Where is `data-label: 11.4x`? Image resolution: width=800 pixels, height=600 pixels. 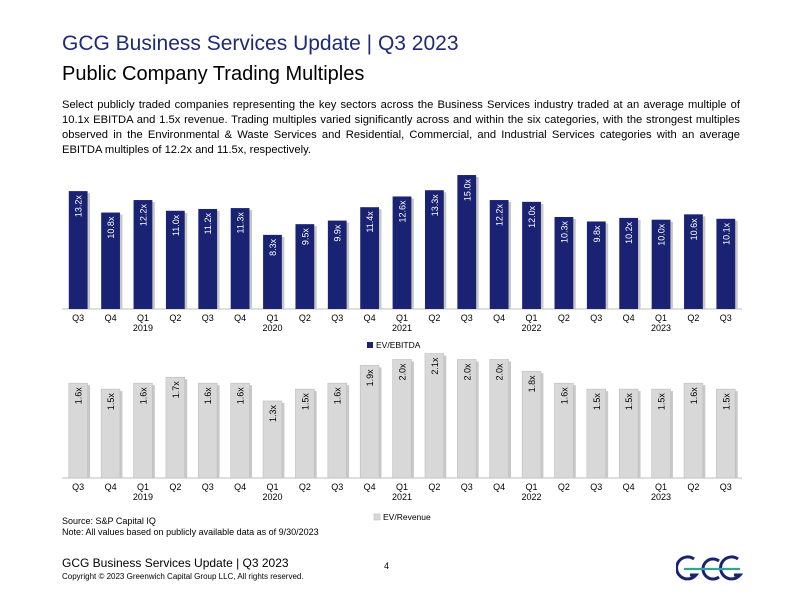
data-label: 11.4x is located at coordinates (370, 222).